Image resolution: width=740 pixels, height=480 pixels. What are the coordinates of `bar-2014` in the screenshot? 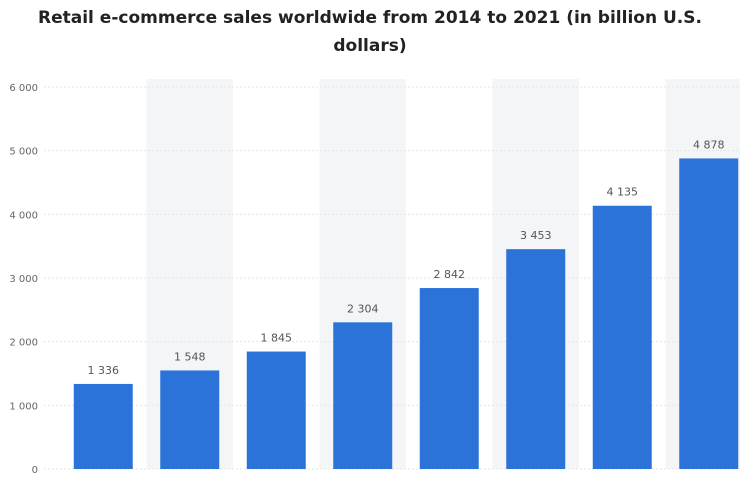 It's located at (103, 426).